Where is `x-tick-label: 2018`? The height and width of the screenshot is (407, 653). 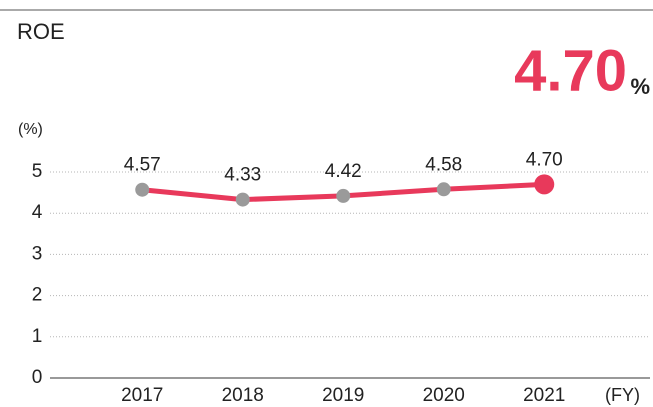 x-tick-label: 2018 is located at coordinates (243, 395).